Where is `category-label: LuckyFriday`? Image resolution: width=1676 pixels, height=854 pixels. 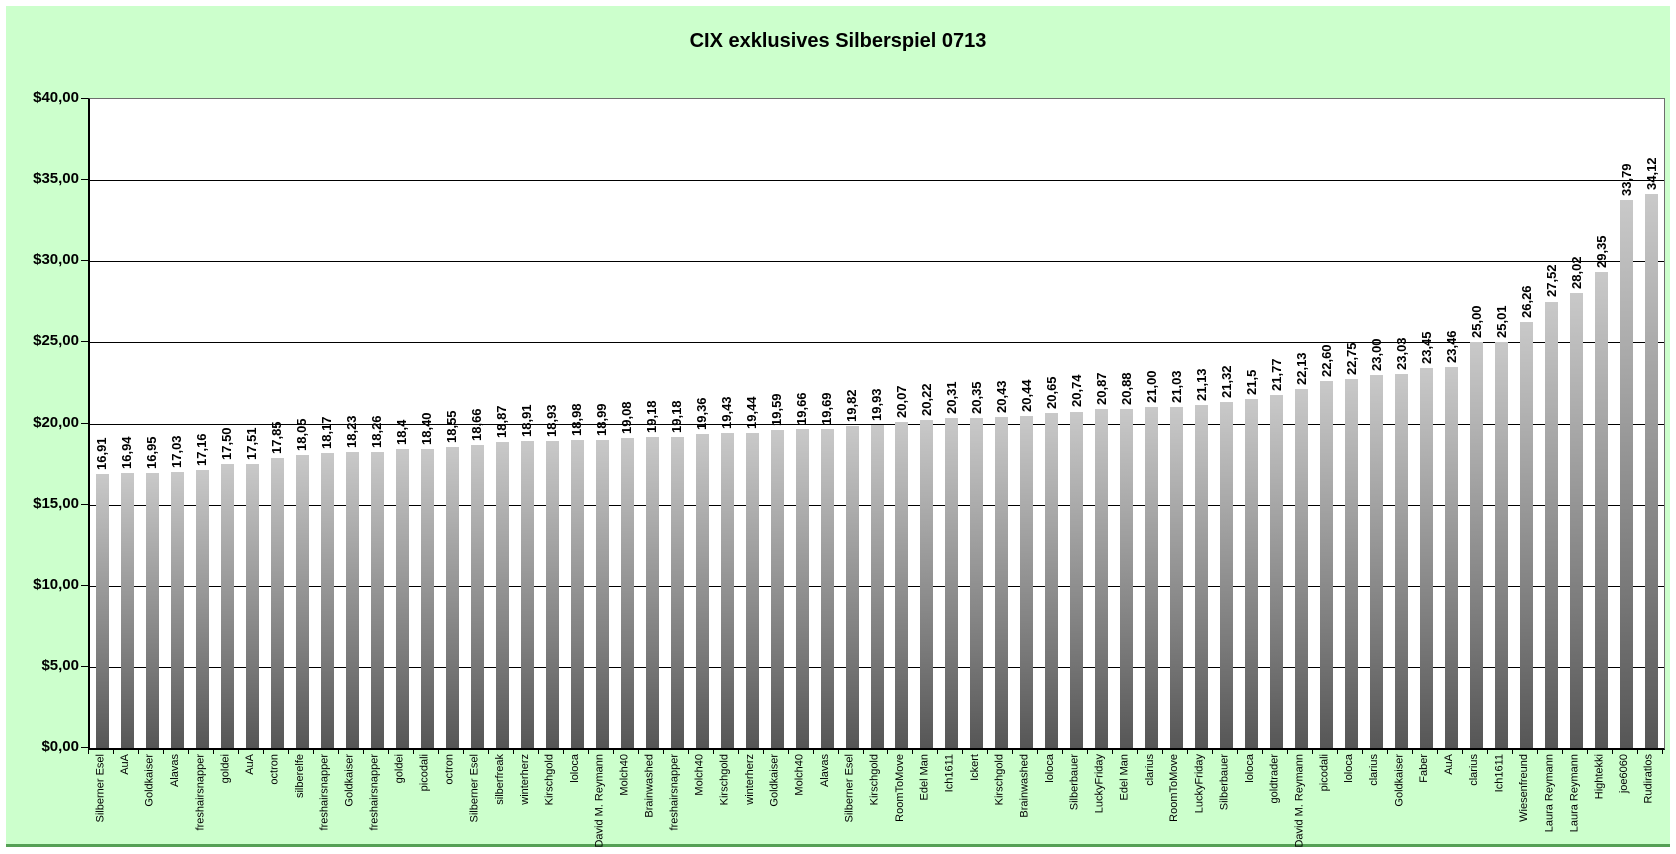
category-label: LuckyFriday is located at coordinates (1099, 784).